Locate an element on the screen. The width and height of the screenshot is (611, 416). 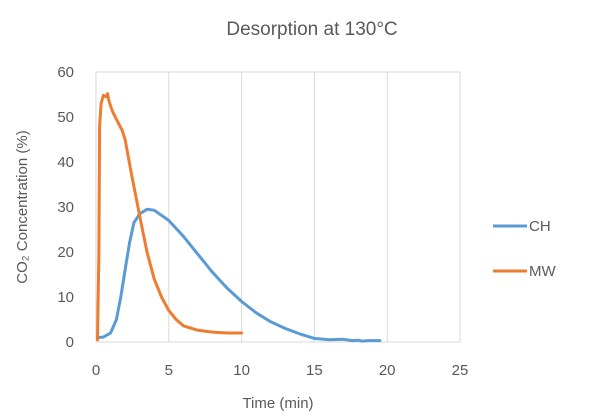
x-tick-label: 15 is located at coordinates (314, 370).